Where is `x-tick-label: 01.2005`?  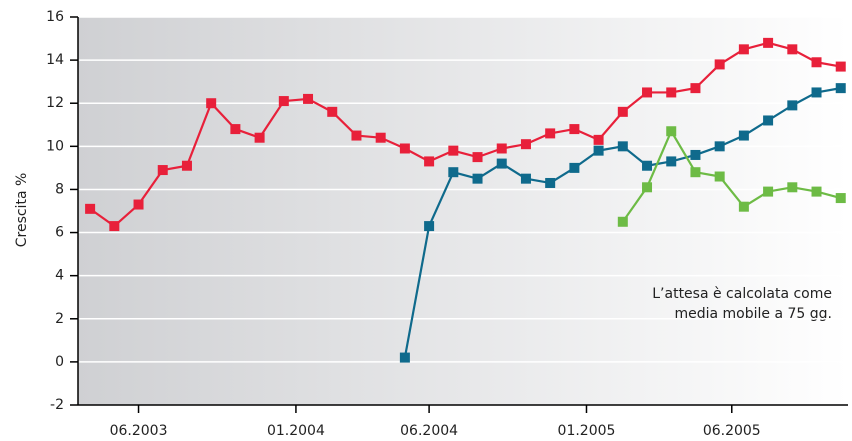 x-tick-label: 01.2005 is located at coordinates (587, 431).